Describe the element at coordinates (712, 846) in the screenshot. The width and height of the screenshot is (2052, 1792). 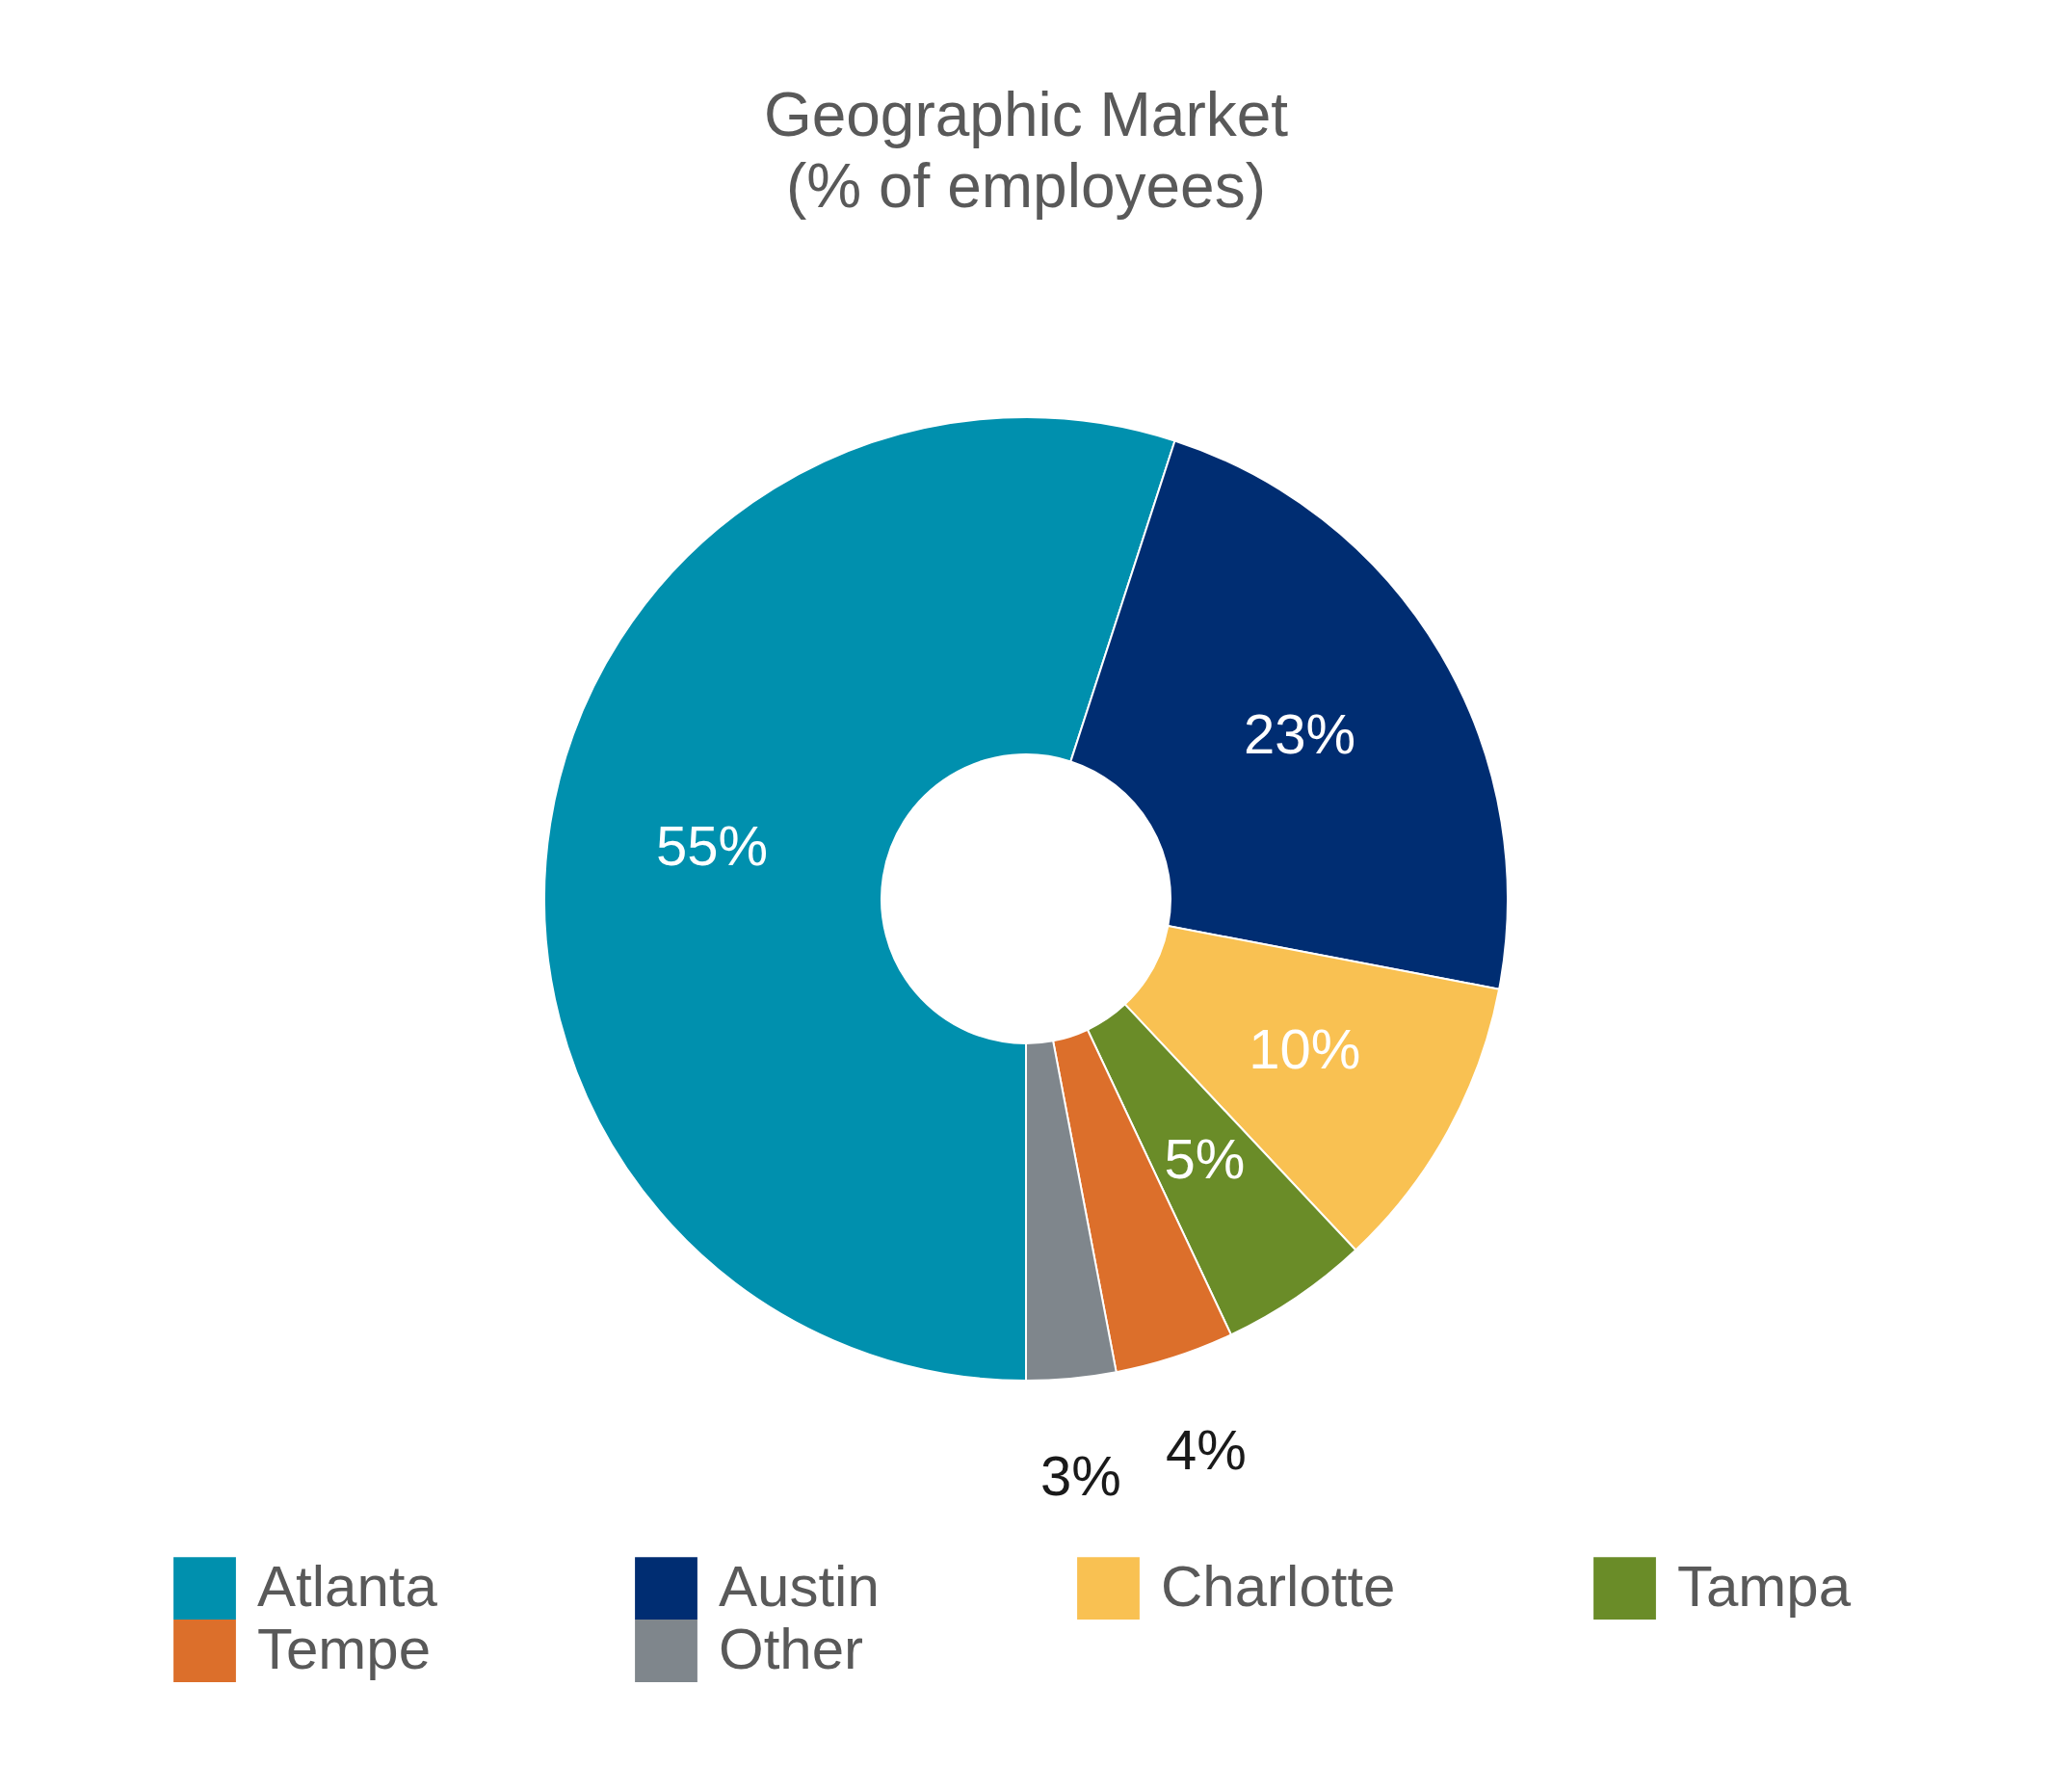
I see `data-label: 55%` at that location.